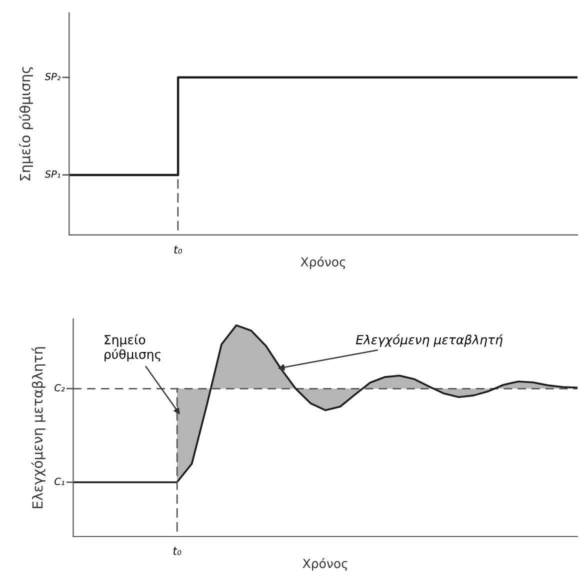 Image resolution: width=581 pixels, height=580 pixels. Describe the element at coordinates (132, 348) in the screenshot. I see `annotation: Σημείο ρύθμισης` at that location.